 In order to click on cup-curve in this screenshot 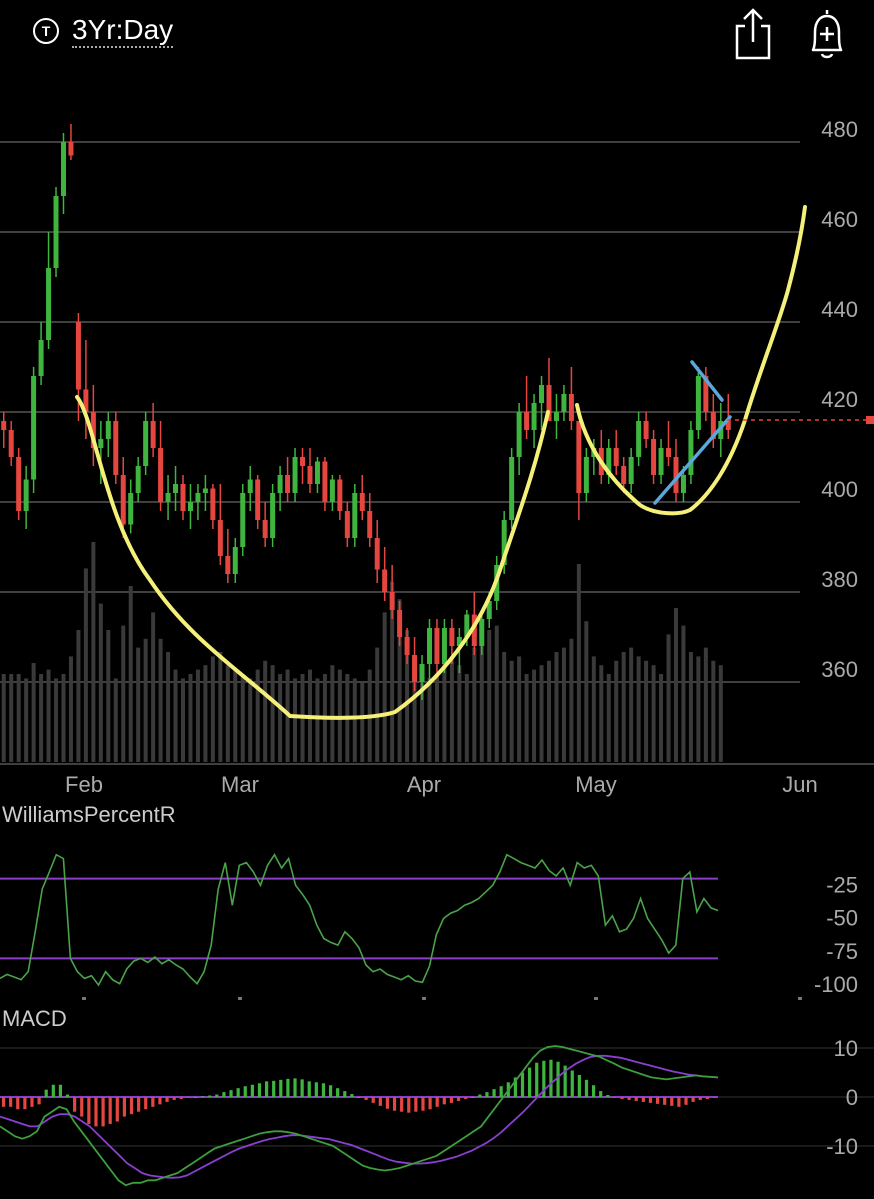, I will do `click(312, 557)`.